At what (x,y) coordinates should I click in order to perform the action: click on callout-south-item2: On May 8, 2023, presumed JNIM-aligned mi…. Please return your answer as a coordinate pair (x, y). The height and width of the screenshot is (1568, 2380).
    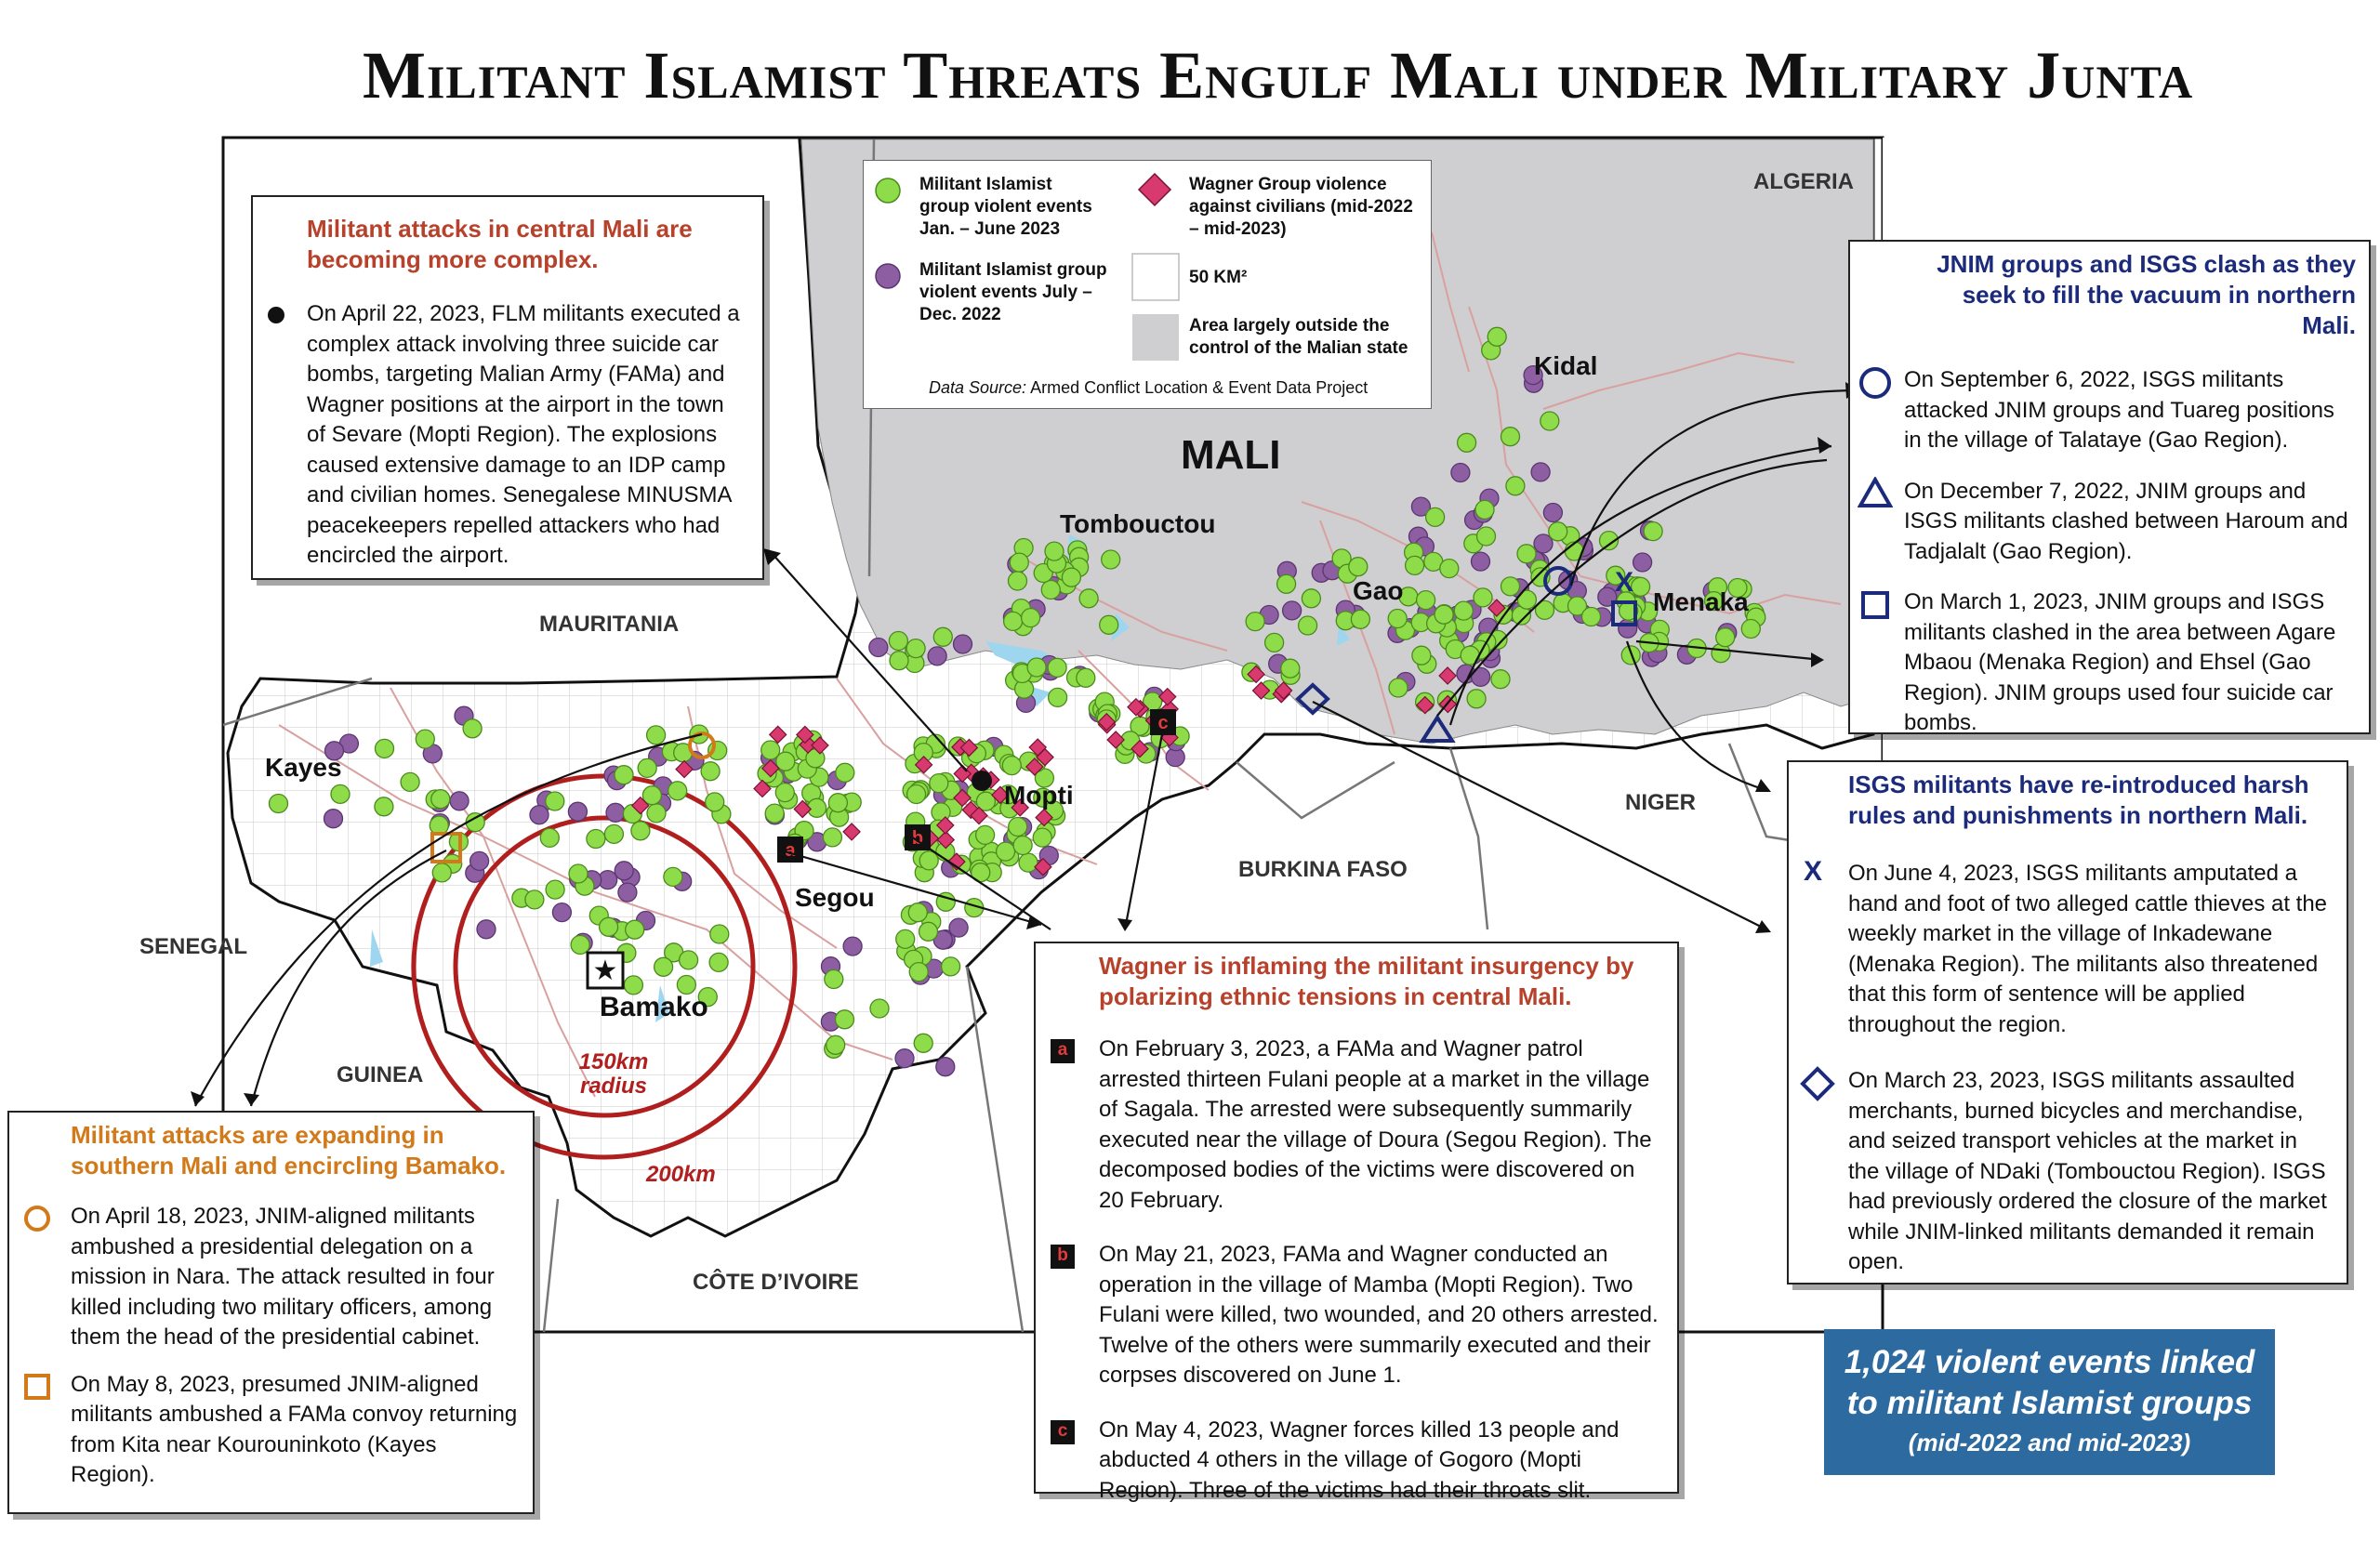
    Looking at the image, I should click on (272, 1431).